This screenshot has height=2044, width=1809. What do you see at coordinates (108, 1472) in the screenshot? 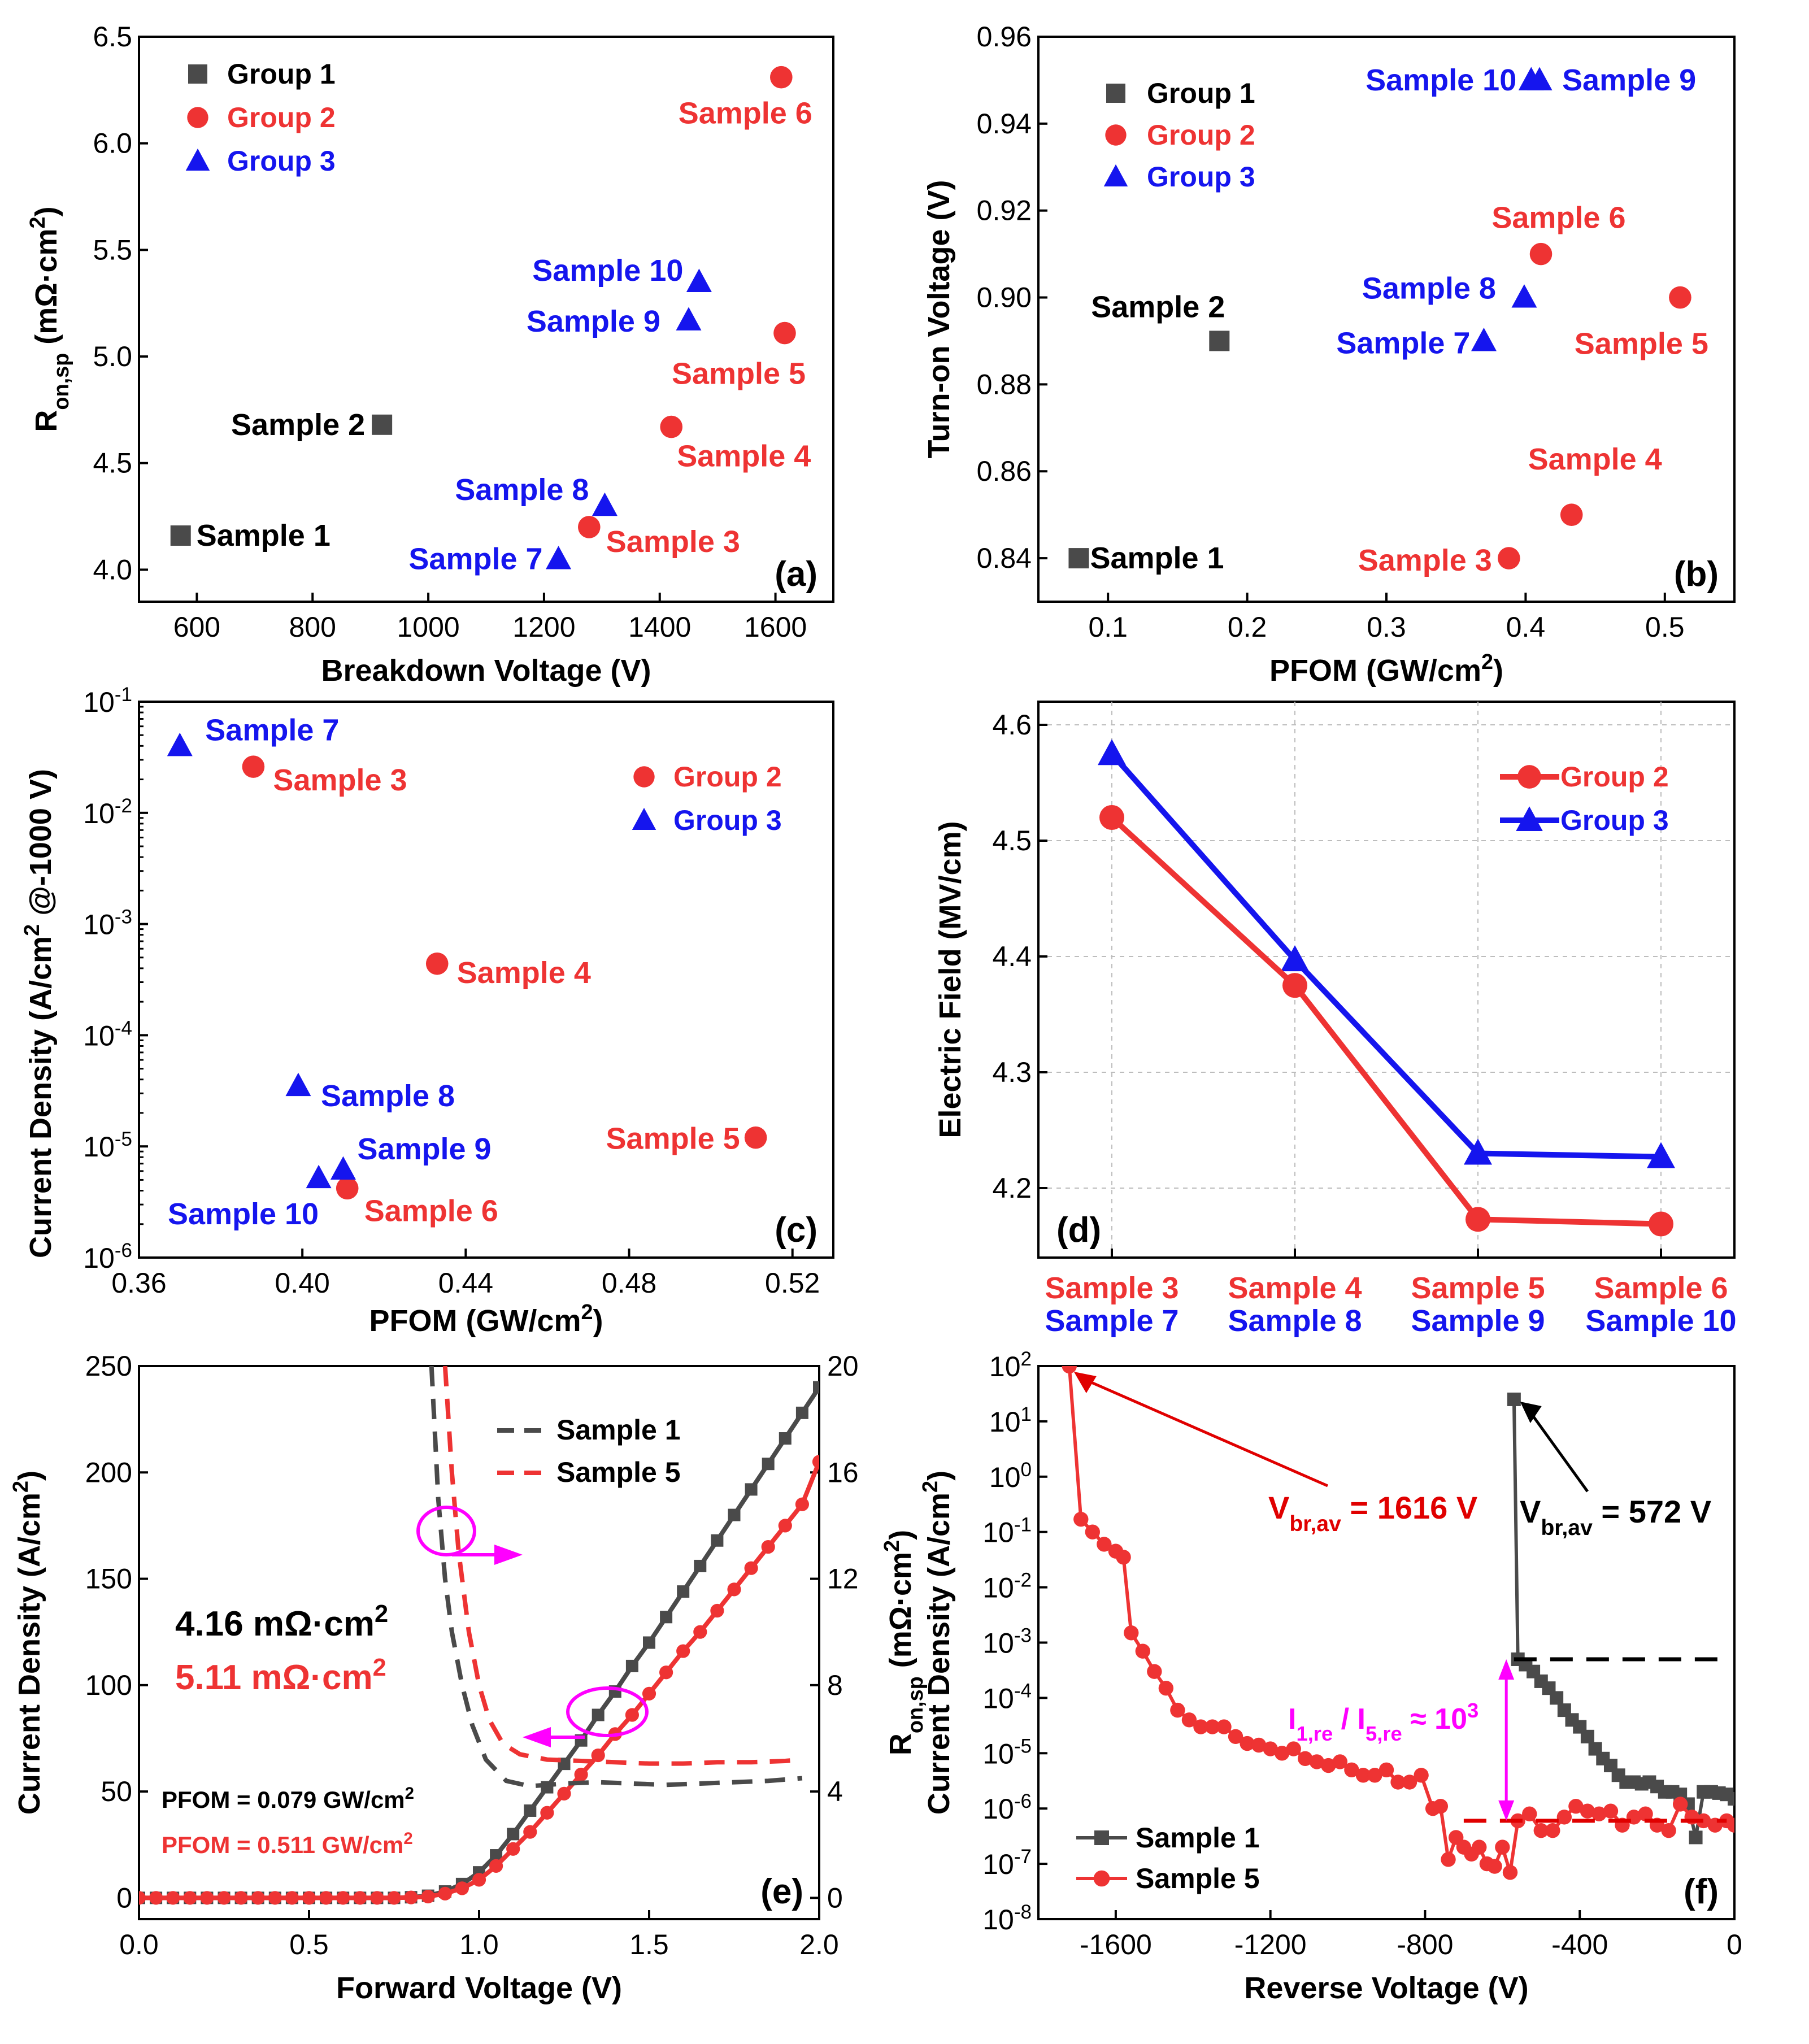
I see `y-tick-label: 200` at bounding box center [108, 1472].